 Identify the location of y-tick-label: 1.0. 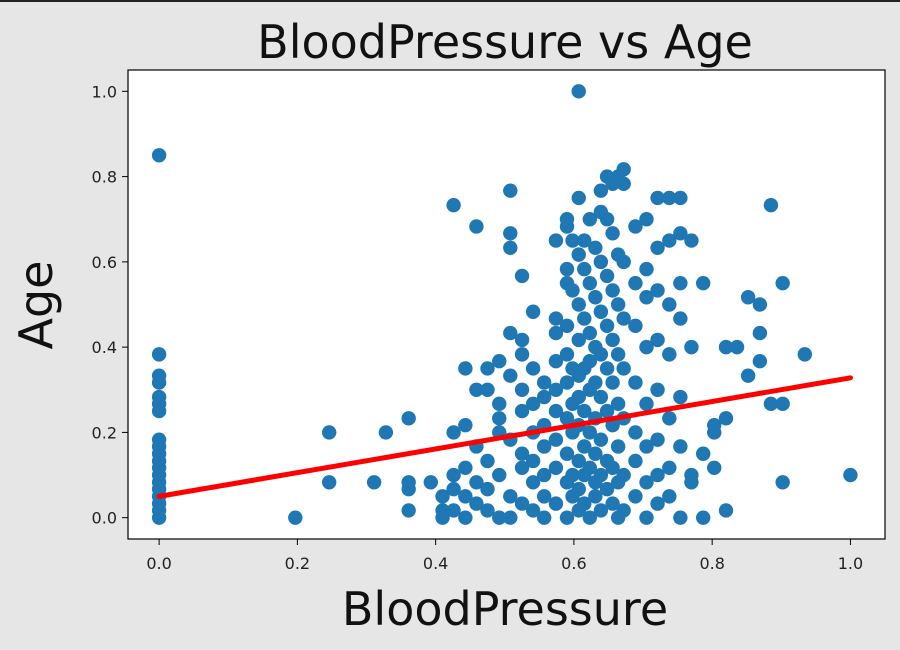
(104, 91).